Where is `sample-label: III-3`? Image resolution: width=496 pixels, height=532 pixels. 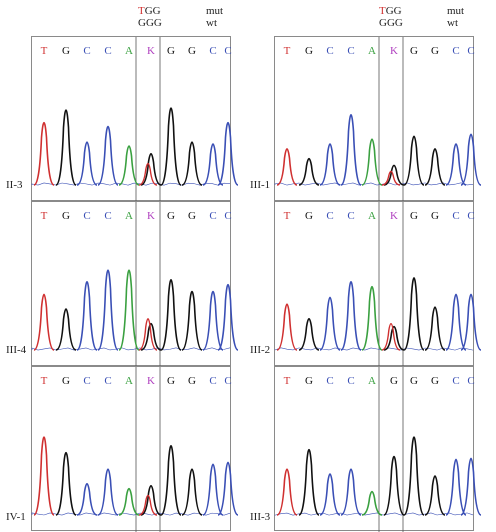
sample-label: III-3 is located at coordinates (260, 517).